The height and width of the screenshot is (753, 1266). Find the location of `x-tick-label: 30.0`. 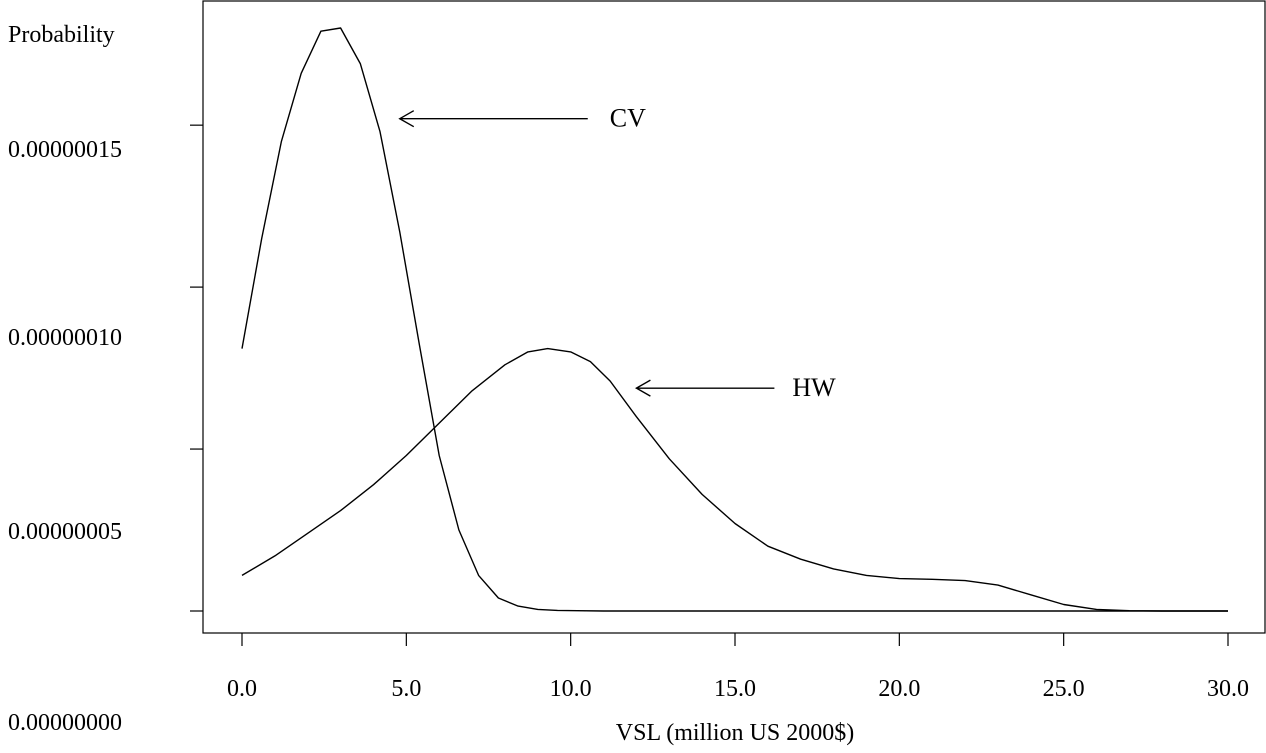

x-tick-label: 30.0 is located at coordinates (1228, 689).